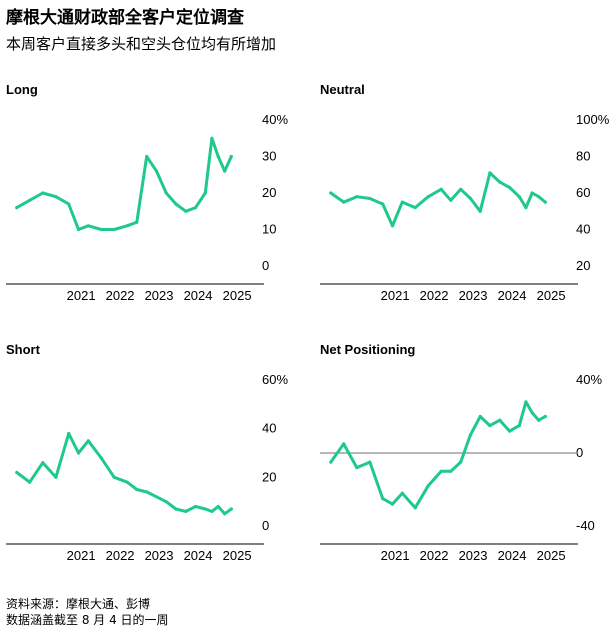 Image resolution: width=616 pixels, height=633 pixels. I want to click on neutral-y-tick-label: 60, so click(583, 192).